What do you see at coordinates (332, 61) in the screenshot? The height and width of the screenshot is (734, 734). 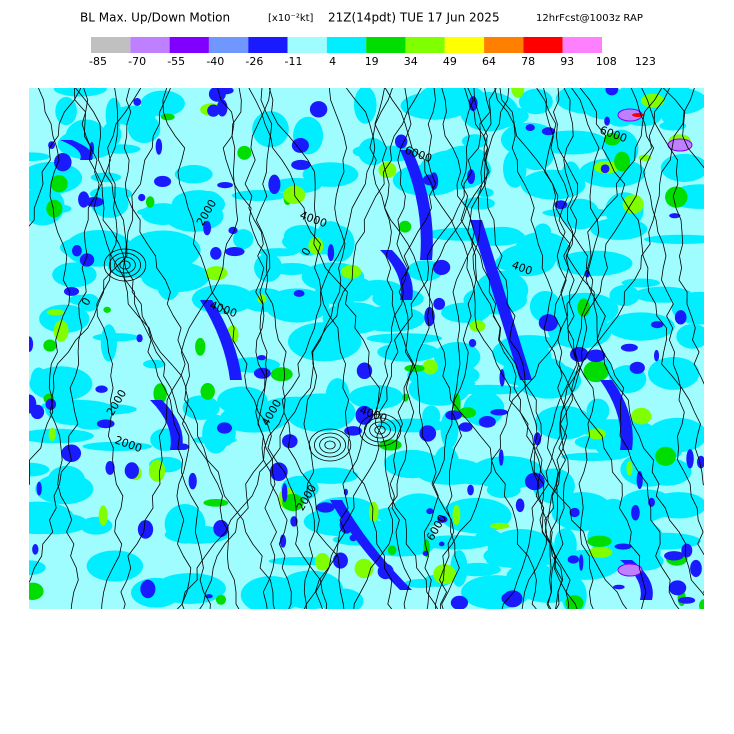 I see `legend-label: 4` at bounding box center [332, 61].